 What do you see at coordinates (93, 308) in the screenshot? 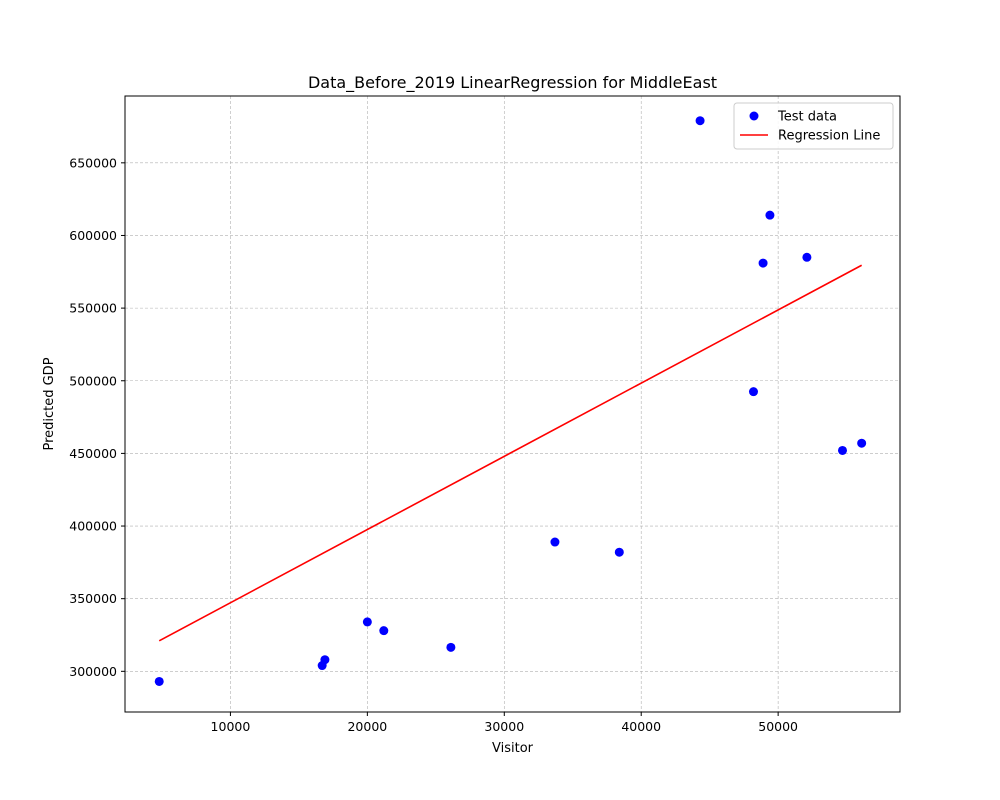
I see `y-tick-label: 550000` at bounding box center [93, 308].